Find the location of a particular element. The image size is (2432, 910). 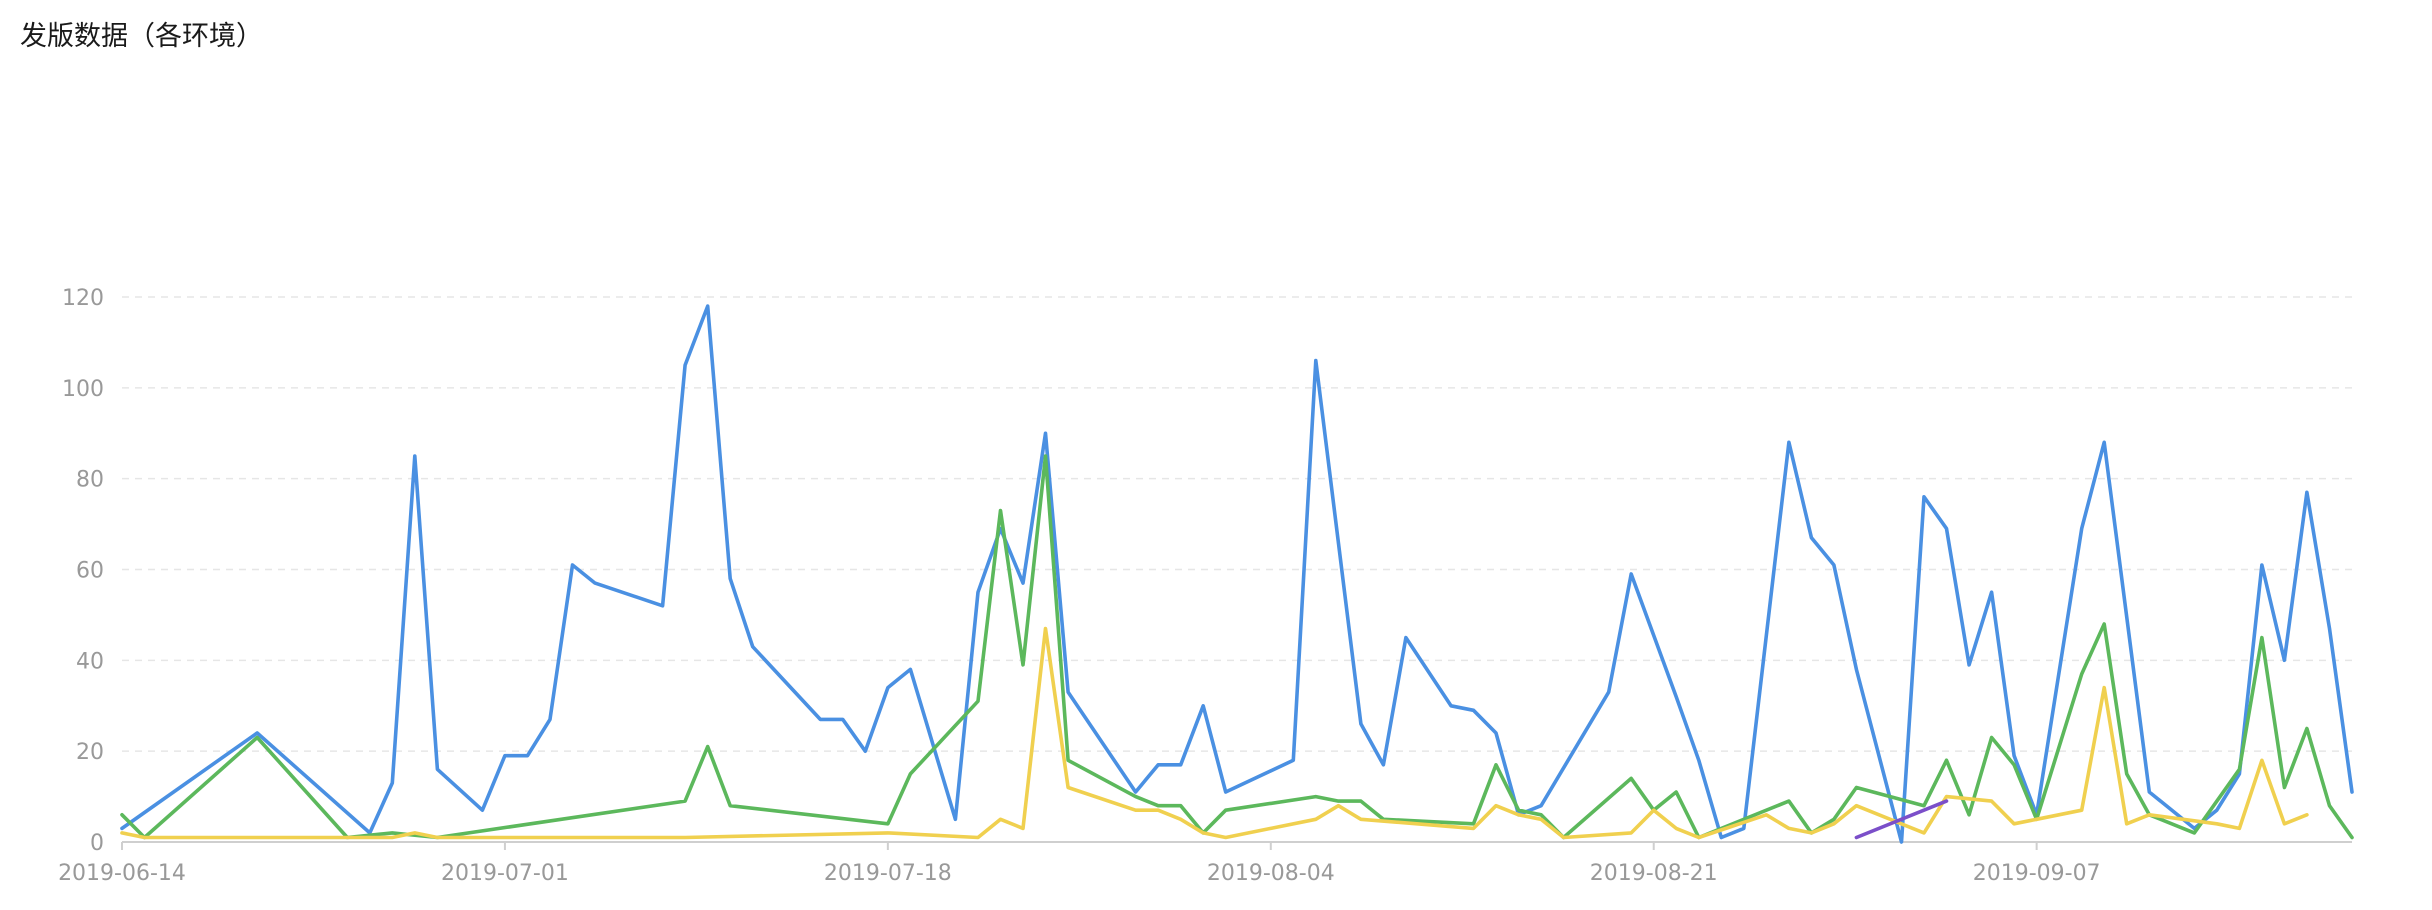

y-tick-label: 120 is located at coordinates (83, 298).